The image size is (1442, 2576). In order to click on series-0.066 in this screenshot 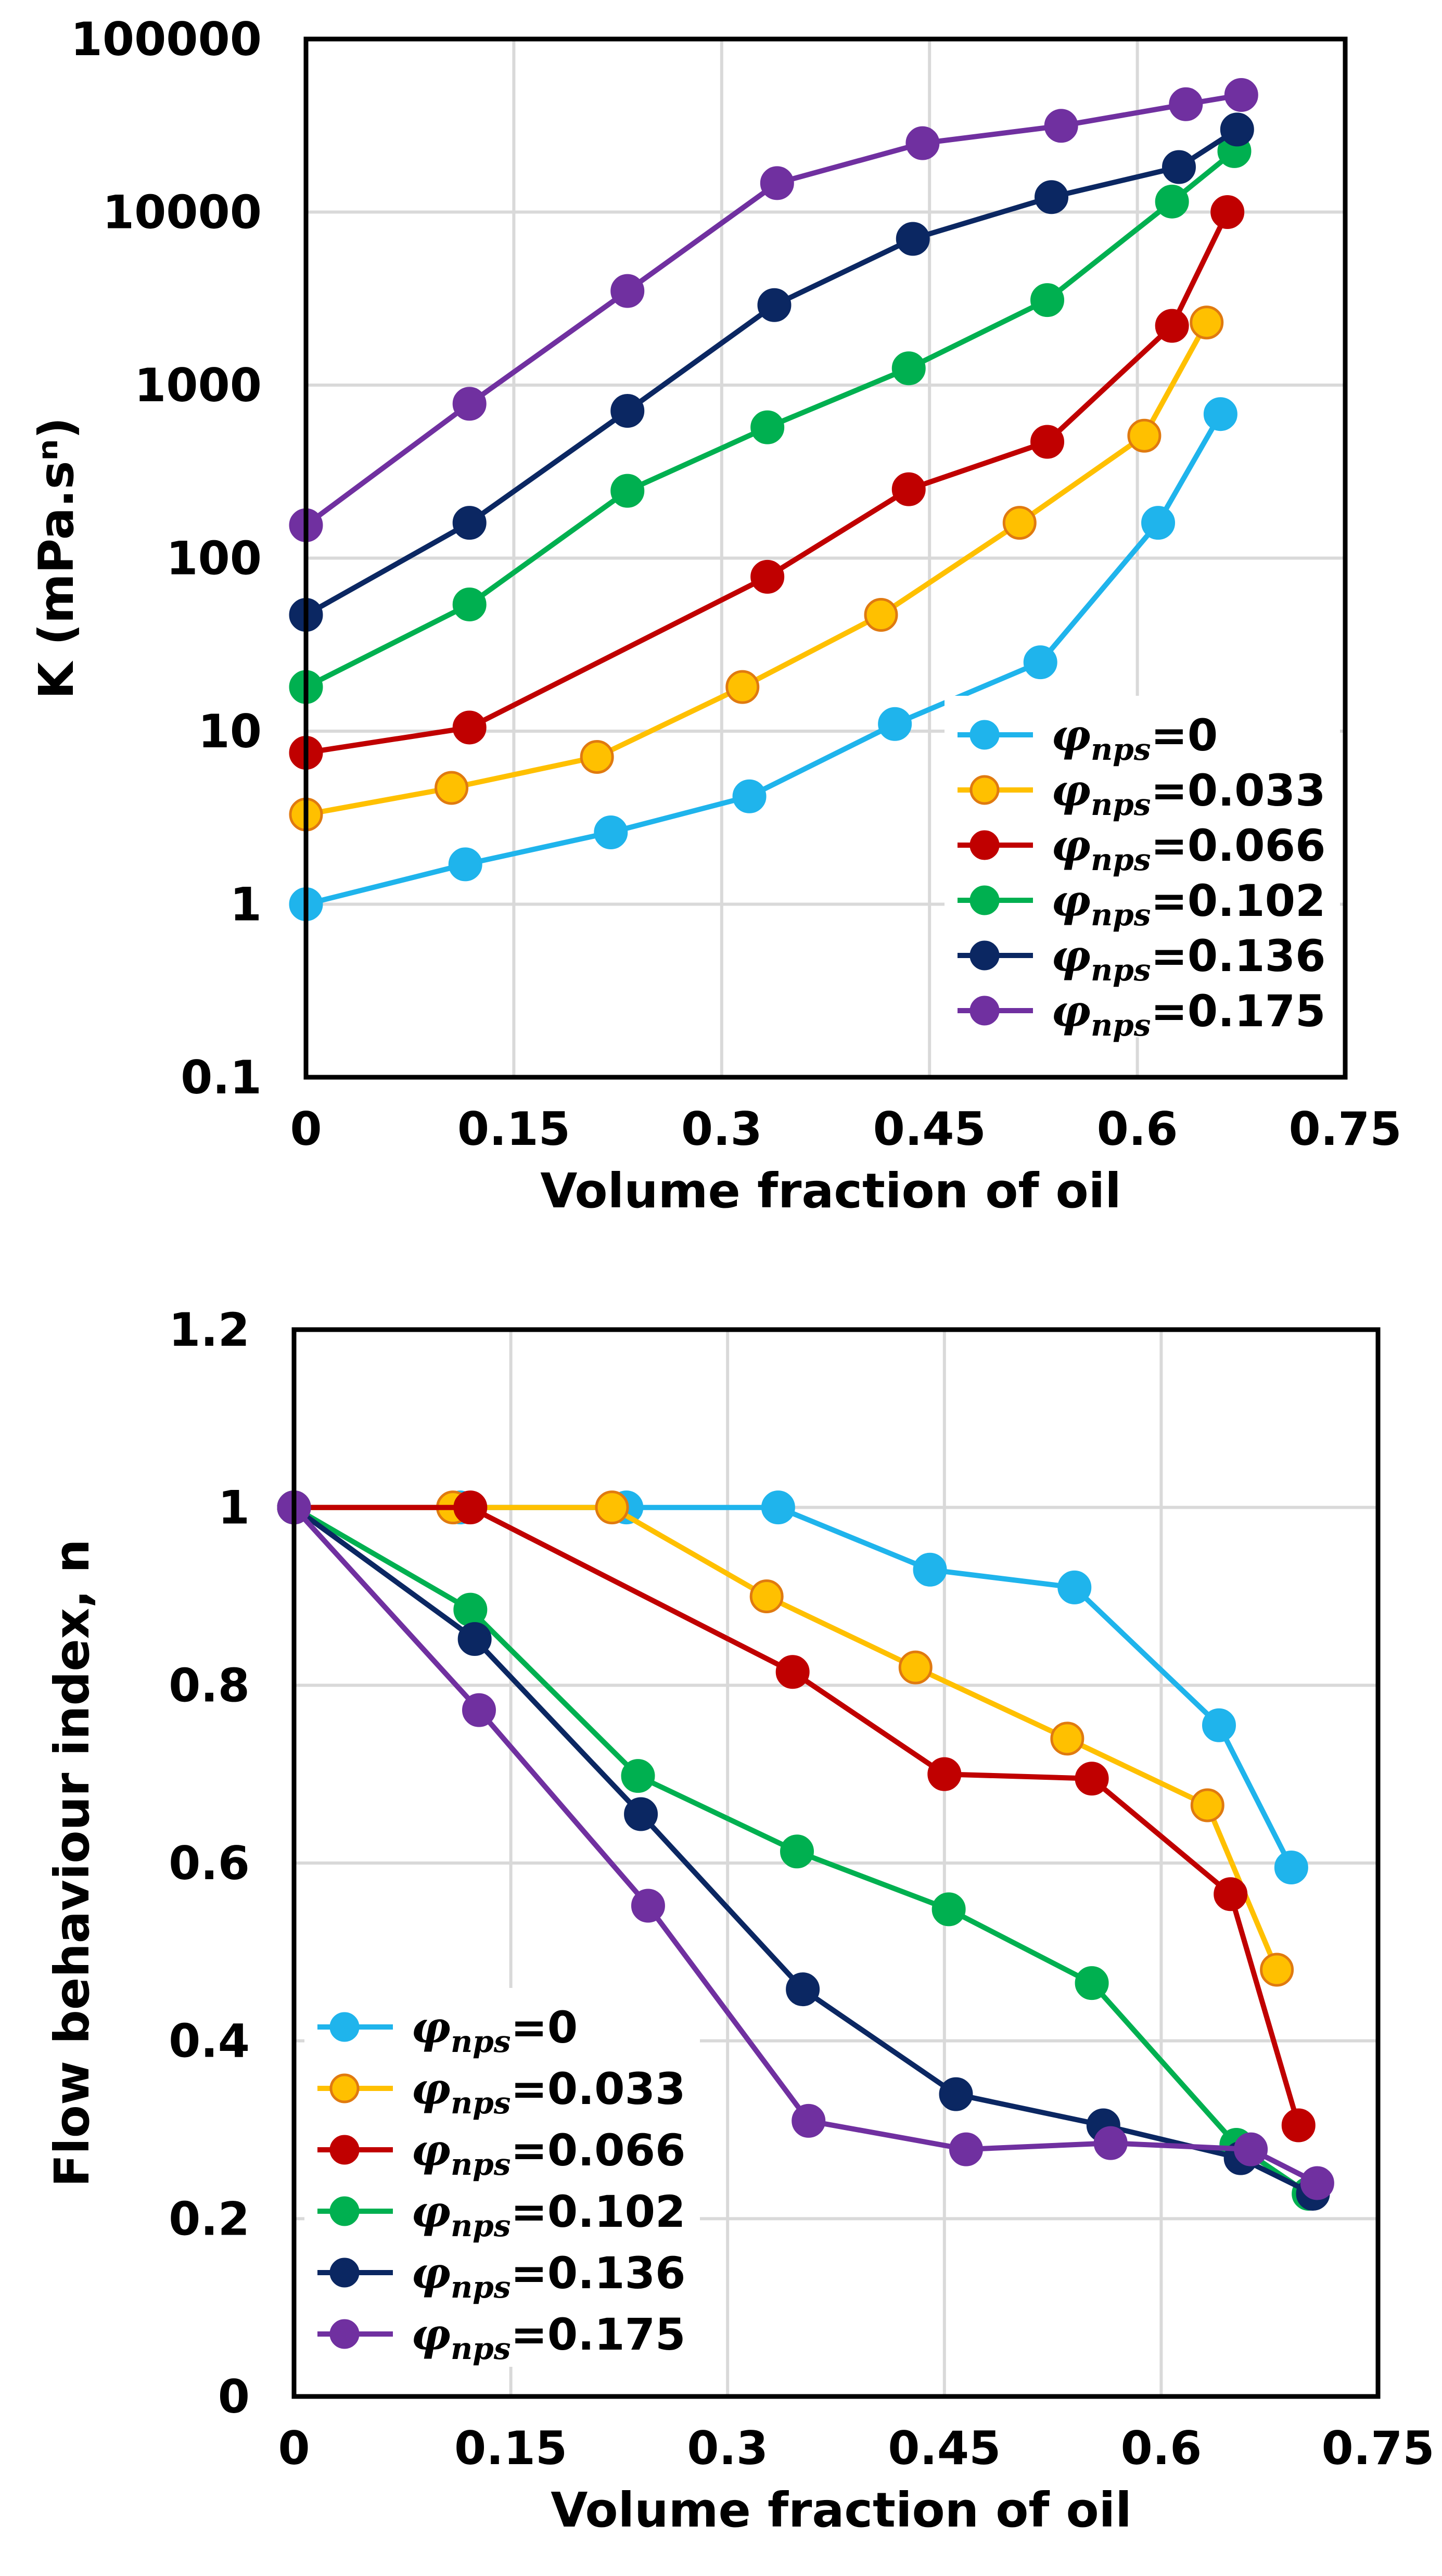, I will do `click(767, 482)`.